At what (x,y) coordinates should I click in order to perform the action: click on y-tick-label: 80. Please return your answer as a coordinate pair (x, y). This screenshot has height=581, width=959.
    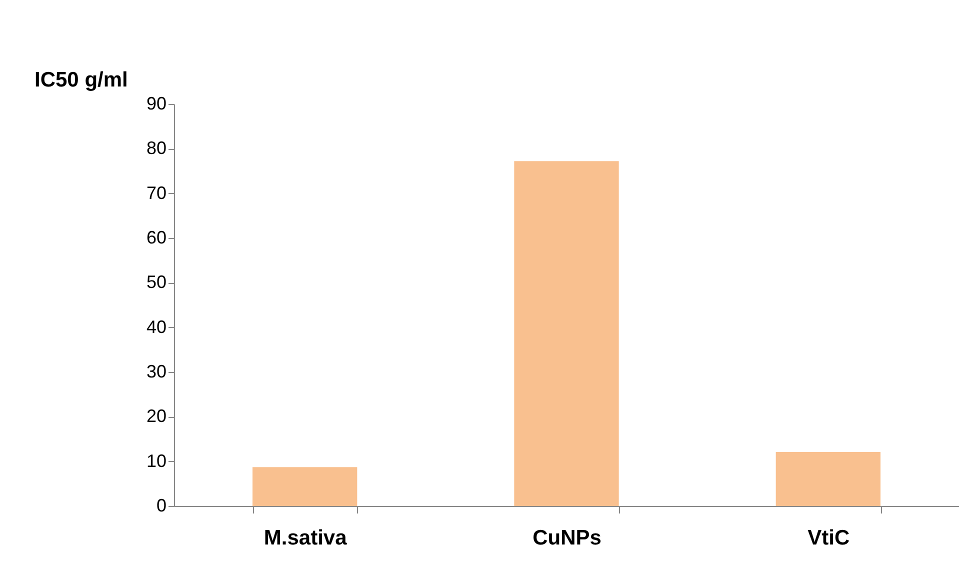
    Looking at the image, I should click on (156, 148).